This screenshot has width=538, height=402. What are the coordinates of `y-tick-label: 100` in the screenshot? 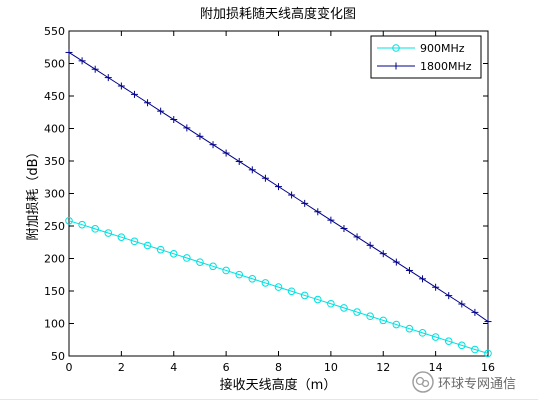 It's located at (54, 324).